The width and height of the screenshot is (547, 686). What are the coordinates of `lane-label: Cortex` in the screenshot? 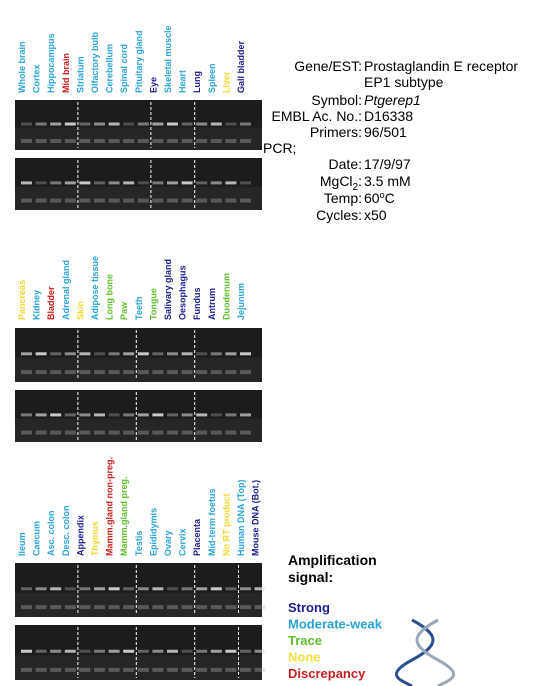 It's located at (37, 78).